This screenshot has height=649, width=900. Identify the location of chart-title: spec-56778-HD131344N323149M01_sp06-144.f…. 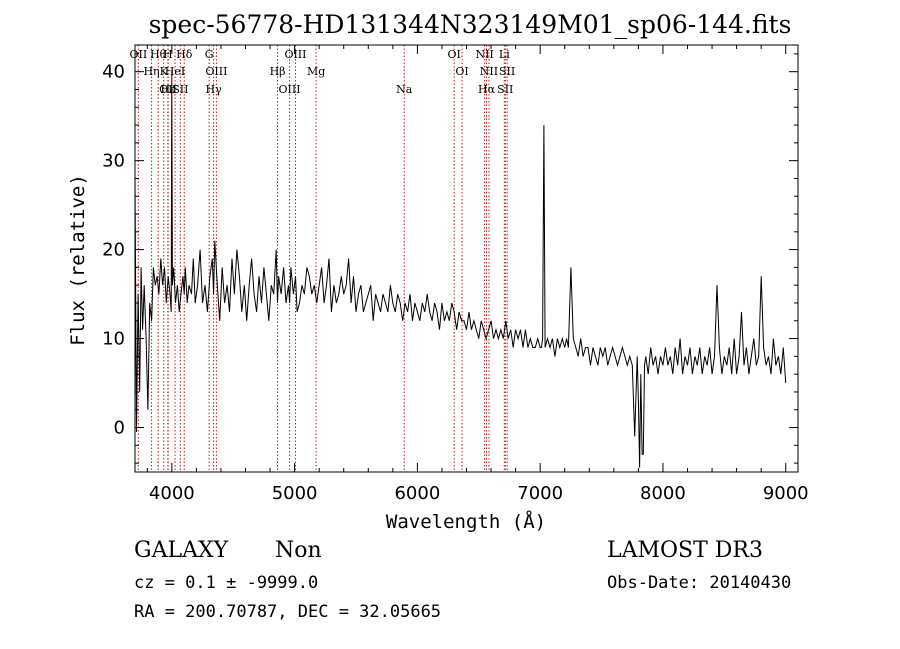
(470, 24).